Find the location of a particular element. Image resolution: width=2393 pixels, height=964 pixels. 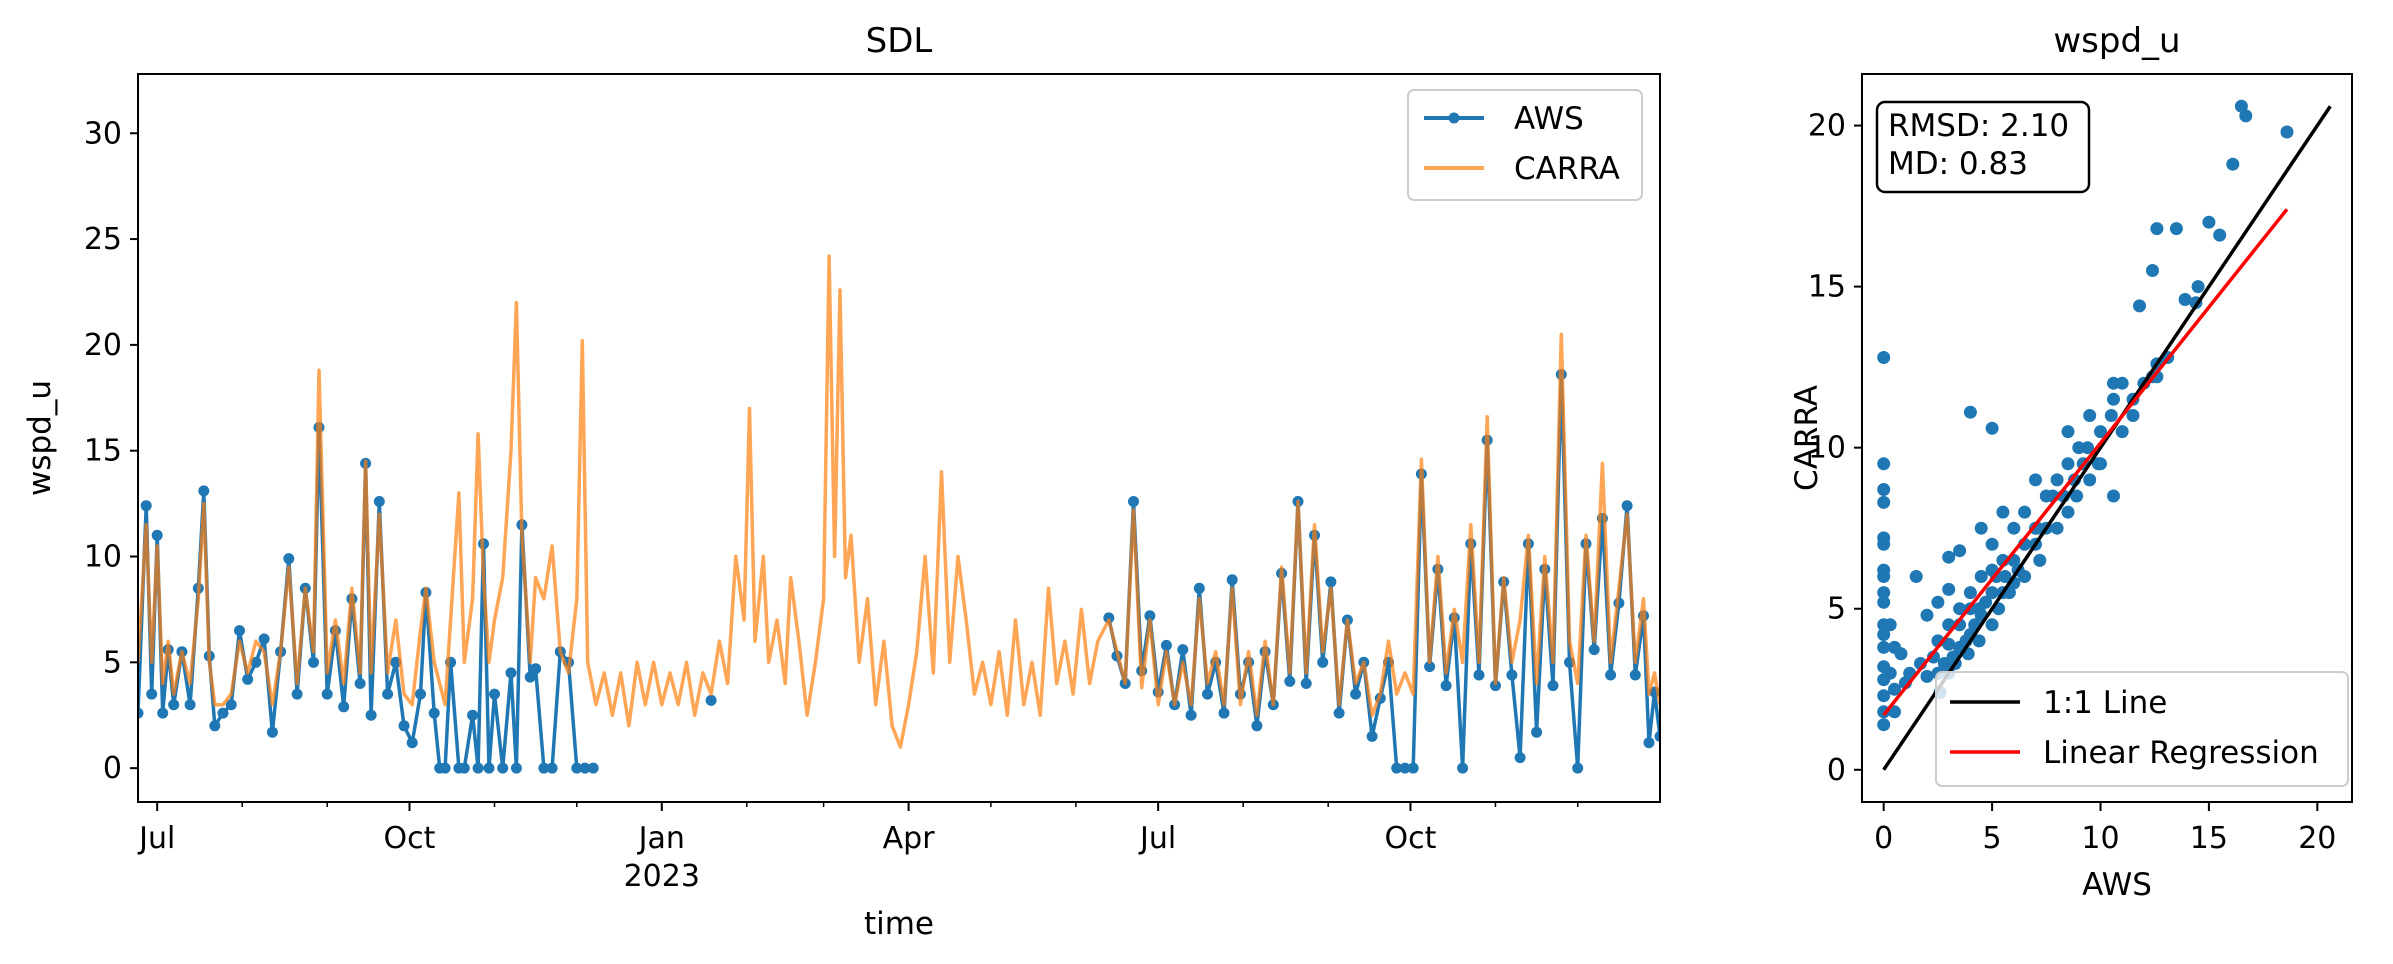

ts-xtick-label: Jul is located at coordinates (1157, 838).